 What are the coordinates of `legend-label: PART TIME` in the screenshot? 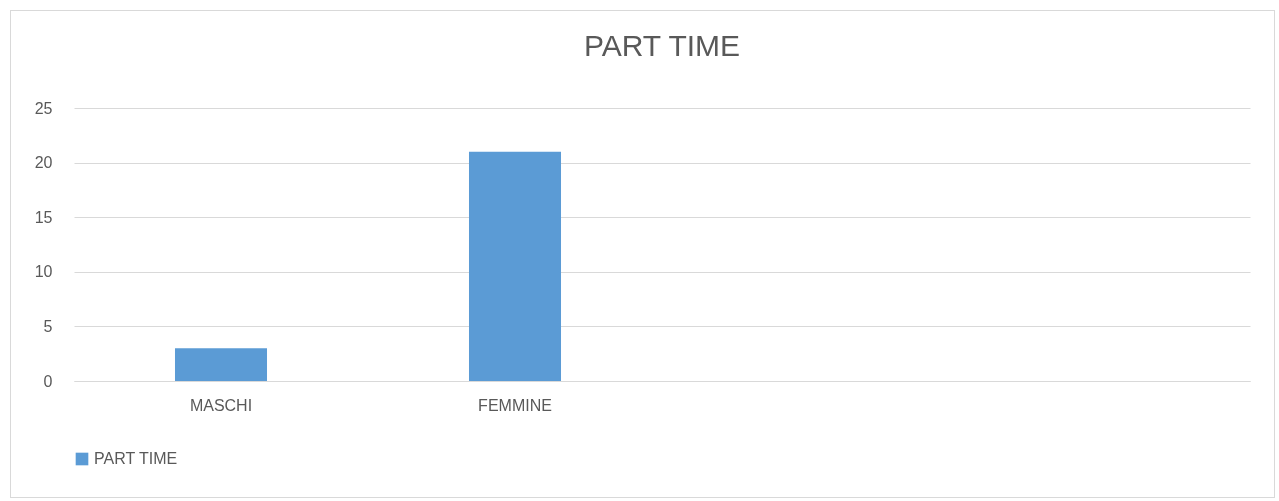 It's located at (136, 458).